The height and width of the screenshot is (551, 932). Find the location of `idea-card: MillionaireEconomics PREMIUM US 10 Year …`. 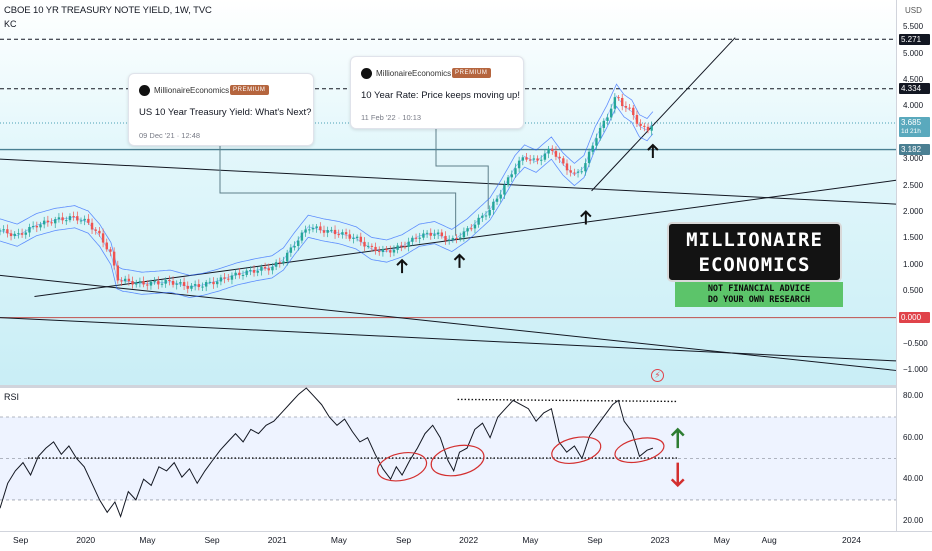

idea-card: MillionaireEconomics PREMIUM US 10 Year … is located at coordinates (221, 109).